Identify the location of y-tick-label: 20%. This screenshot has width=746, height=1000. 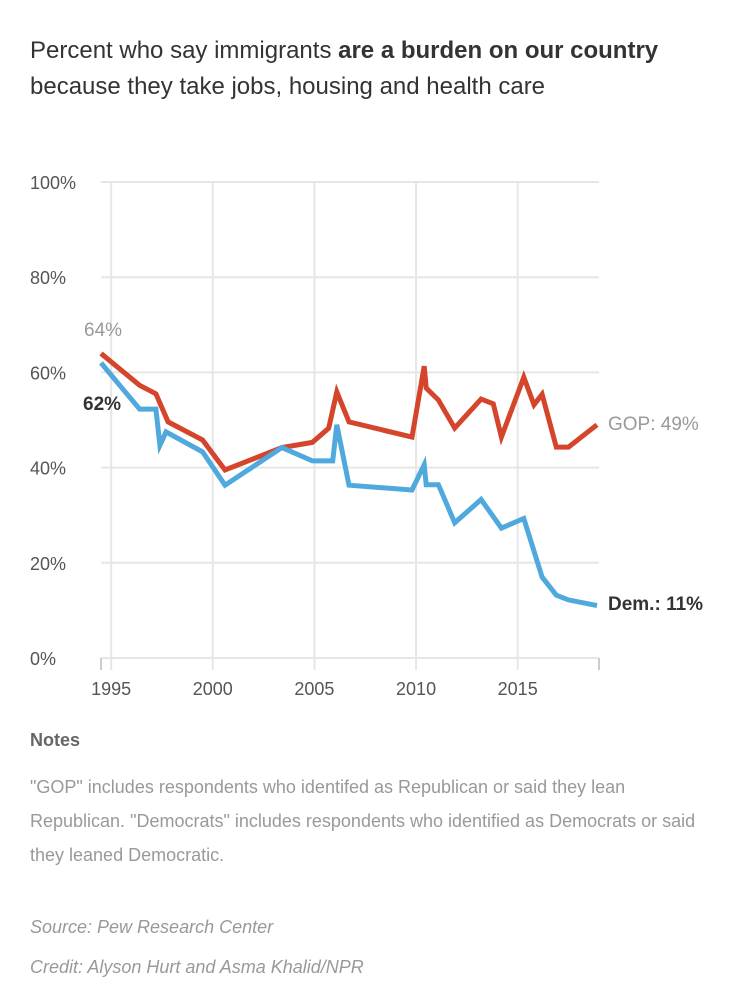
(48, 564).